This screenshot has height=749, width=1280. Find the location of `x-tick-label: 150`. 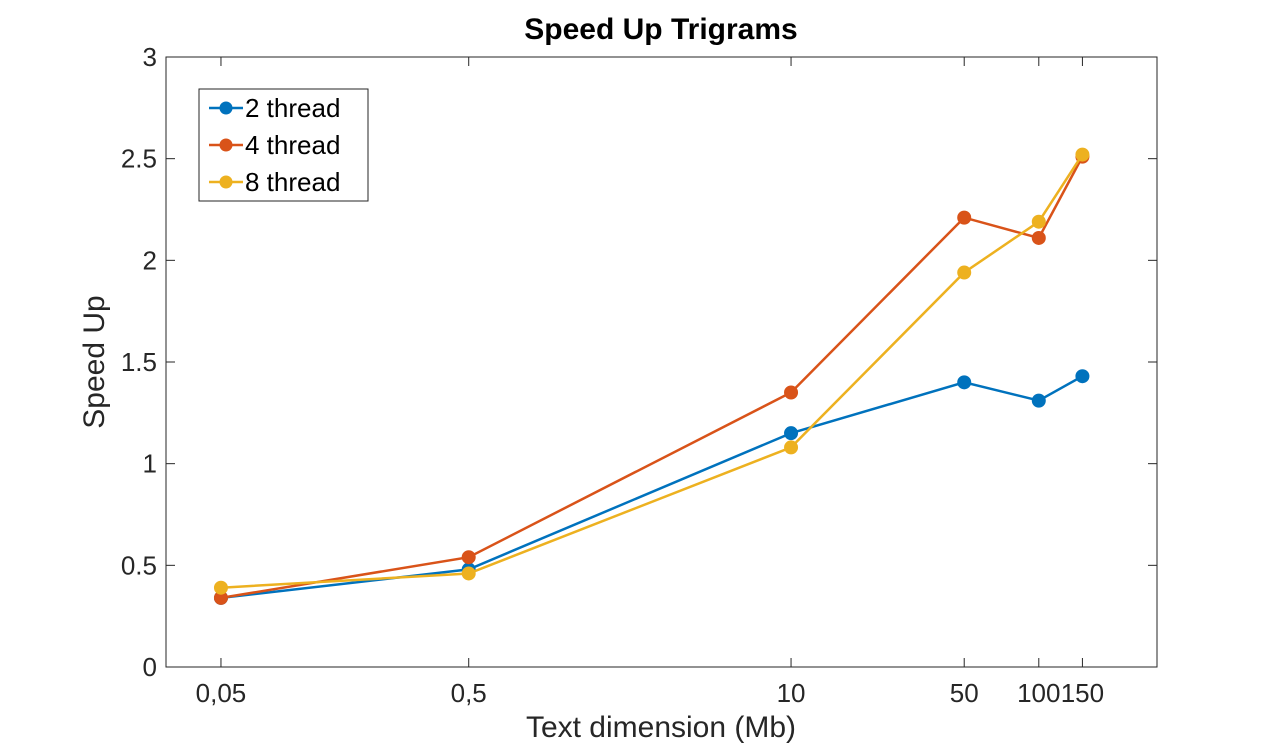

x-tick-label: 150 is located at coordinates (1082, 693).